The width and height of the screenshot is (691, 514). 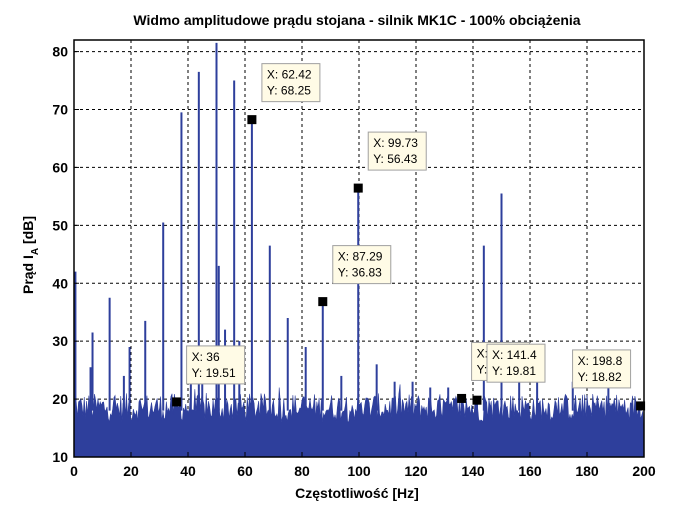 What do you see at coordinates (360, 257) in the screenshot?
I see `datatip-x-label: X: 87.29` at bounding box center [360, 257].